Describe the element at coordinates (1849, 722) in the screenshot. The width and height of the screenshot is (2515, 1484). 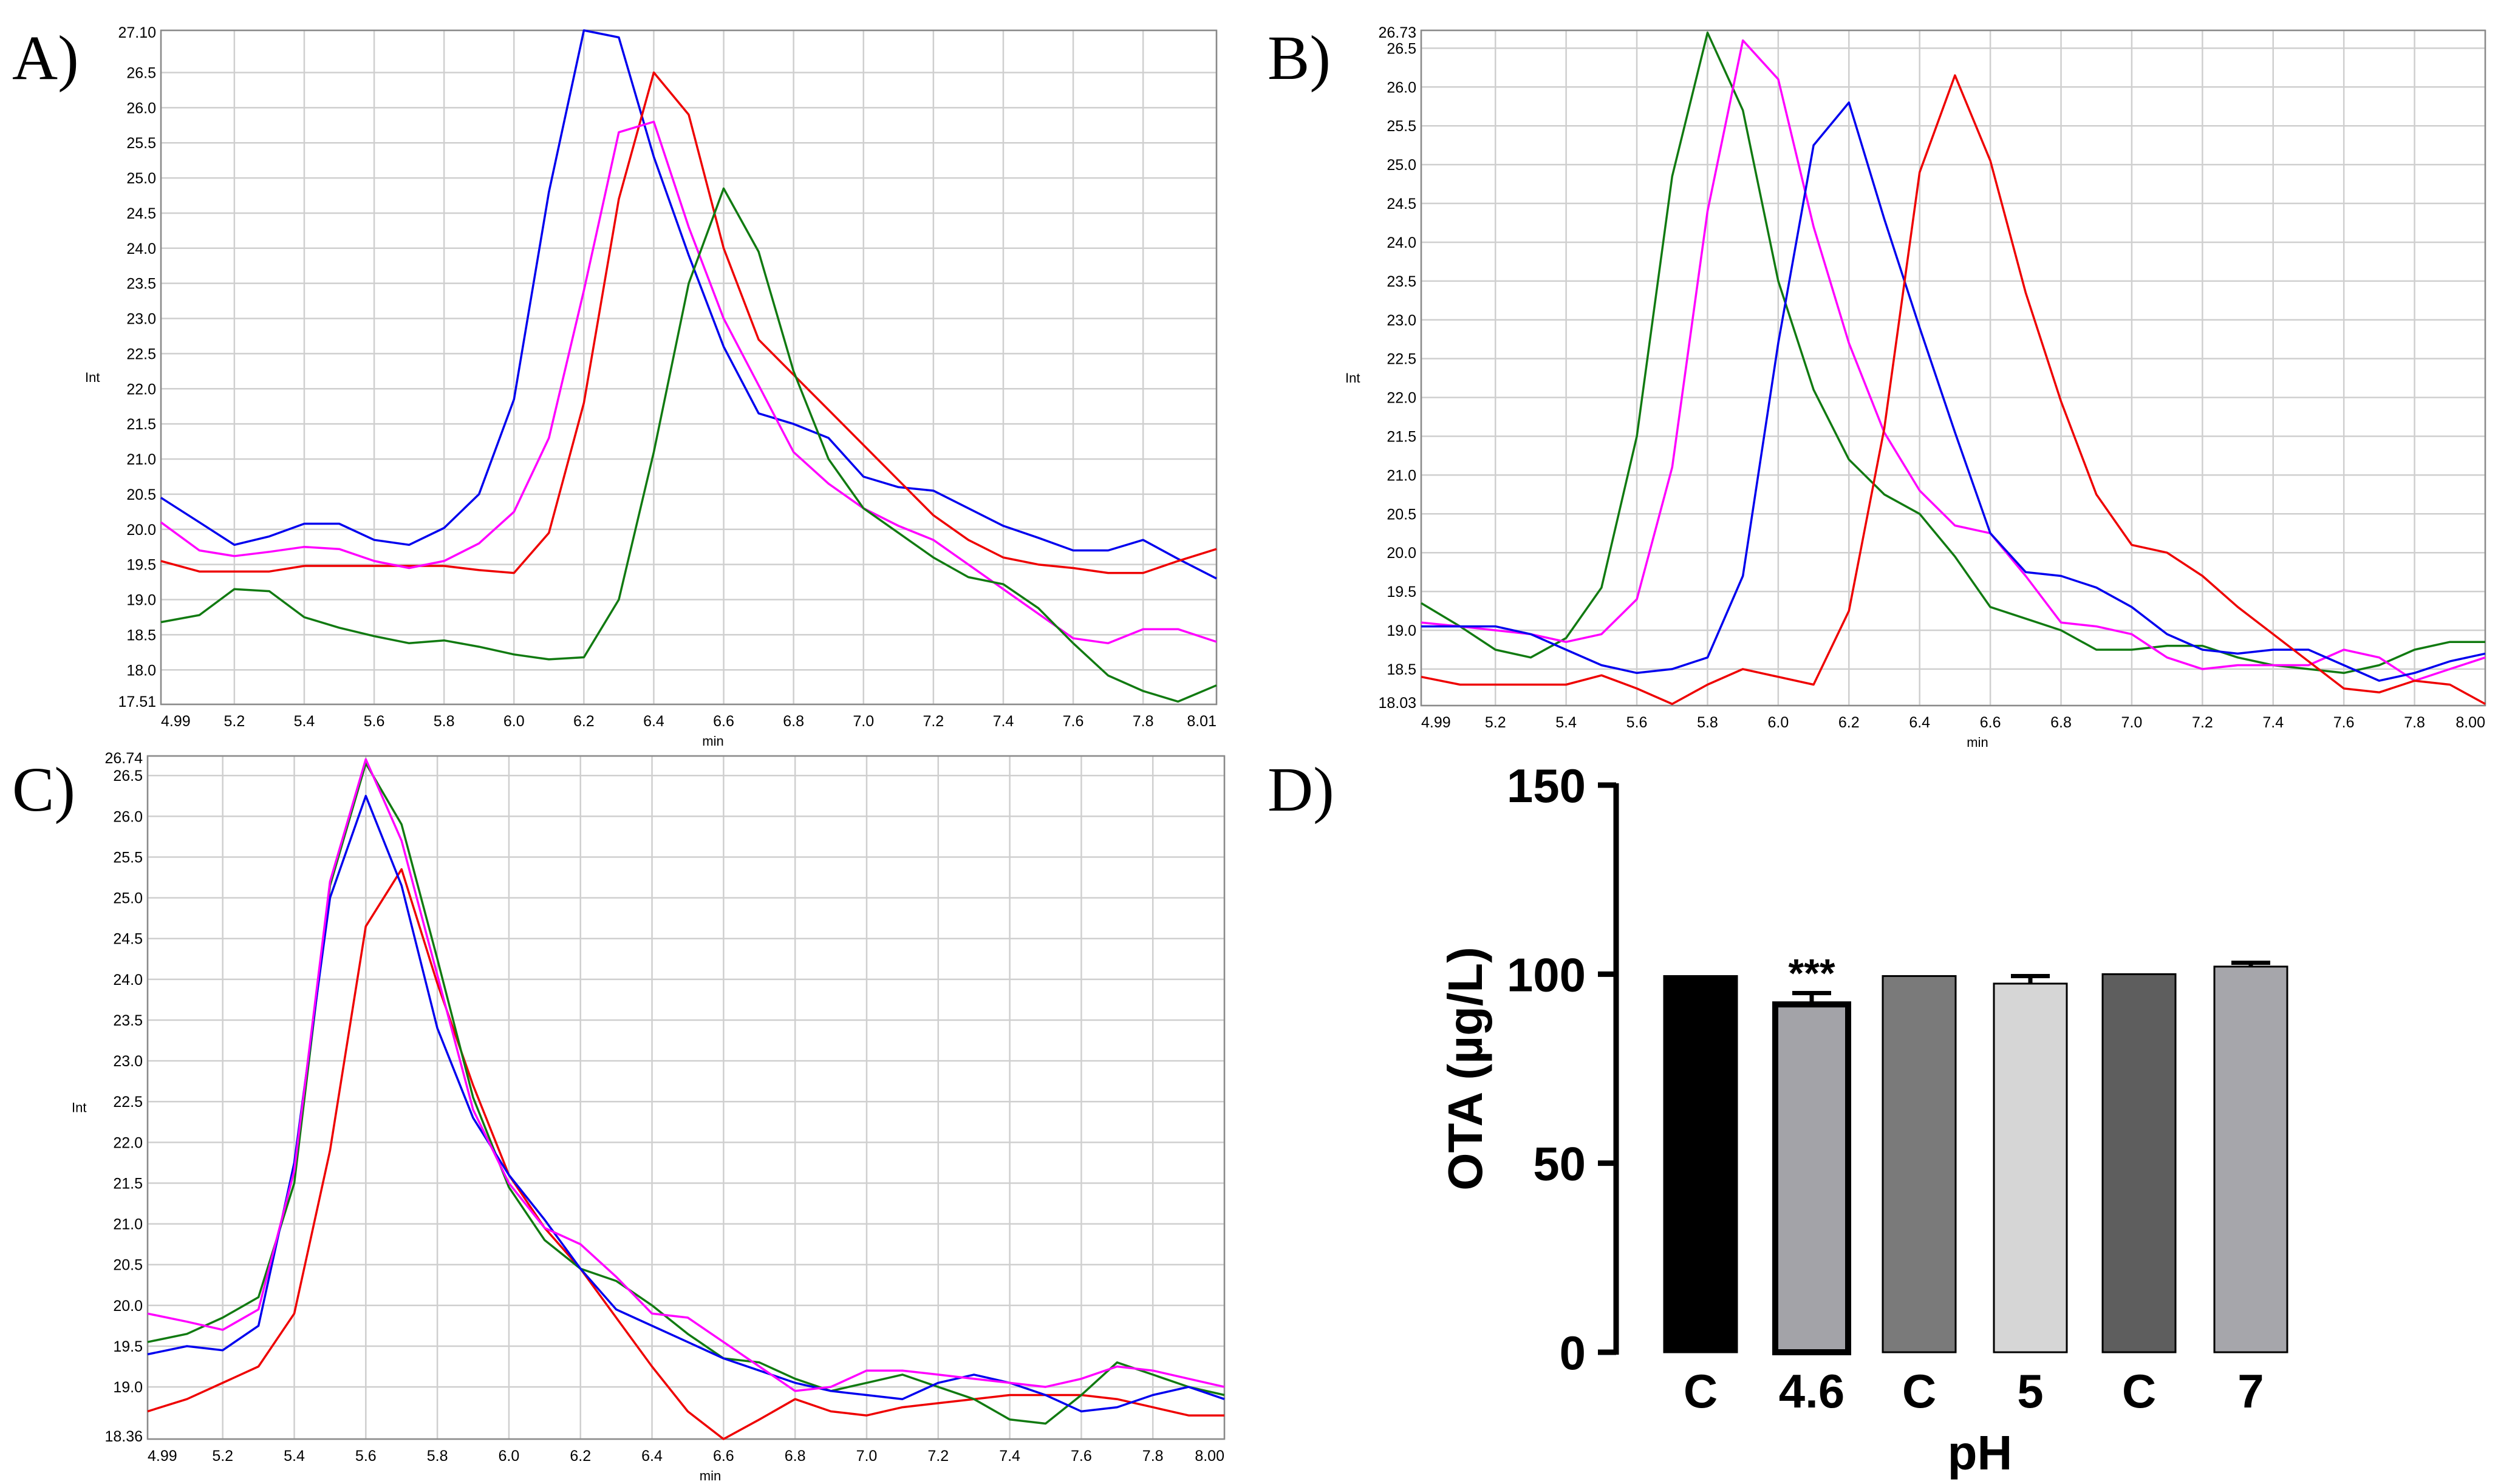
I see `x-tick-label: 6.2` at that location.